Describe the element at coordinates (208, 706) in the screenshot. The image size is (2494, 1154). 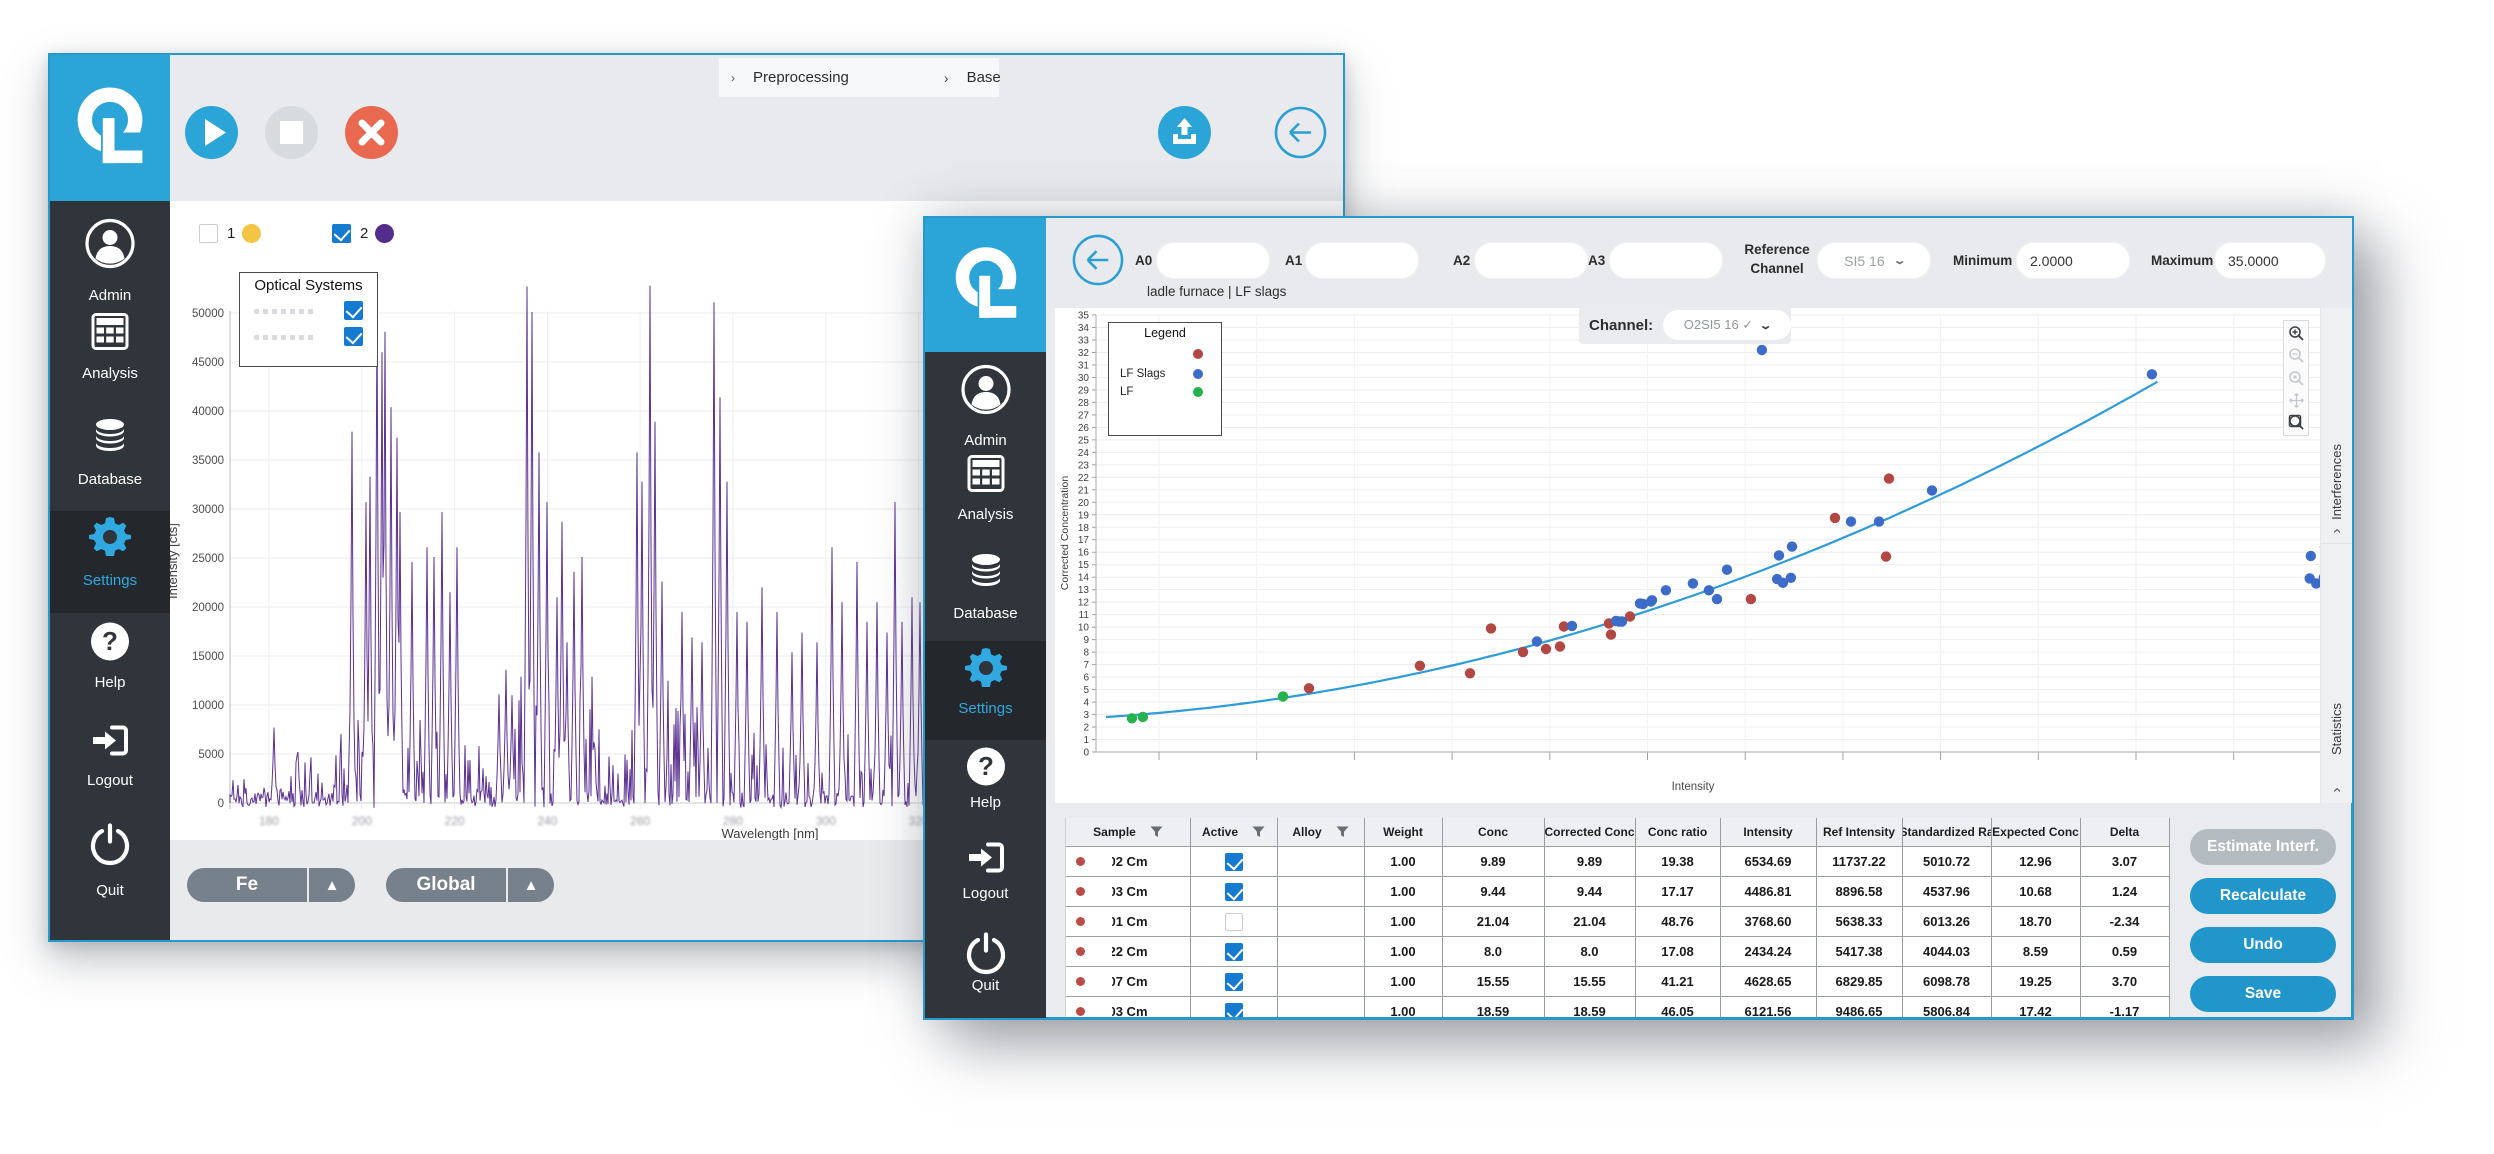
I see `svg-text: 10000` at that location.